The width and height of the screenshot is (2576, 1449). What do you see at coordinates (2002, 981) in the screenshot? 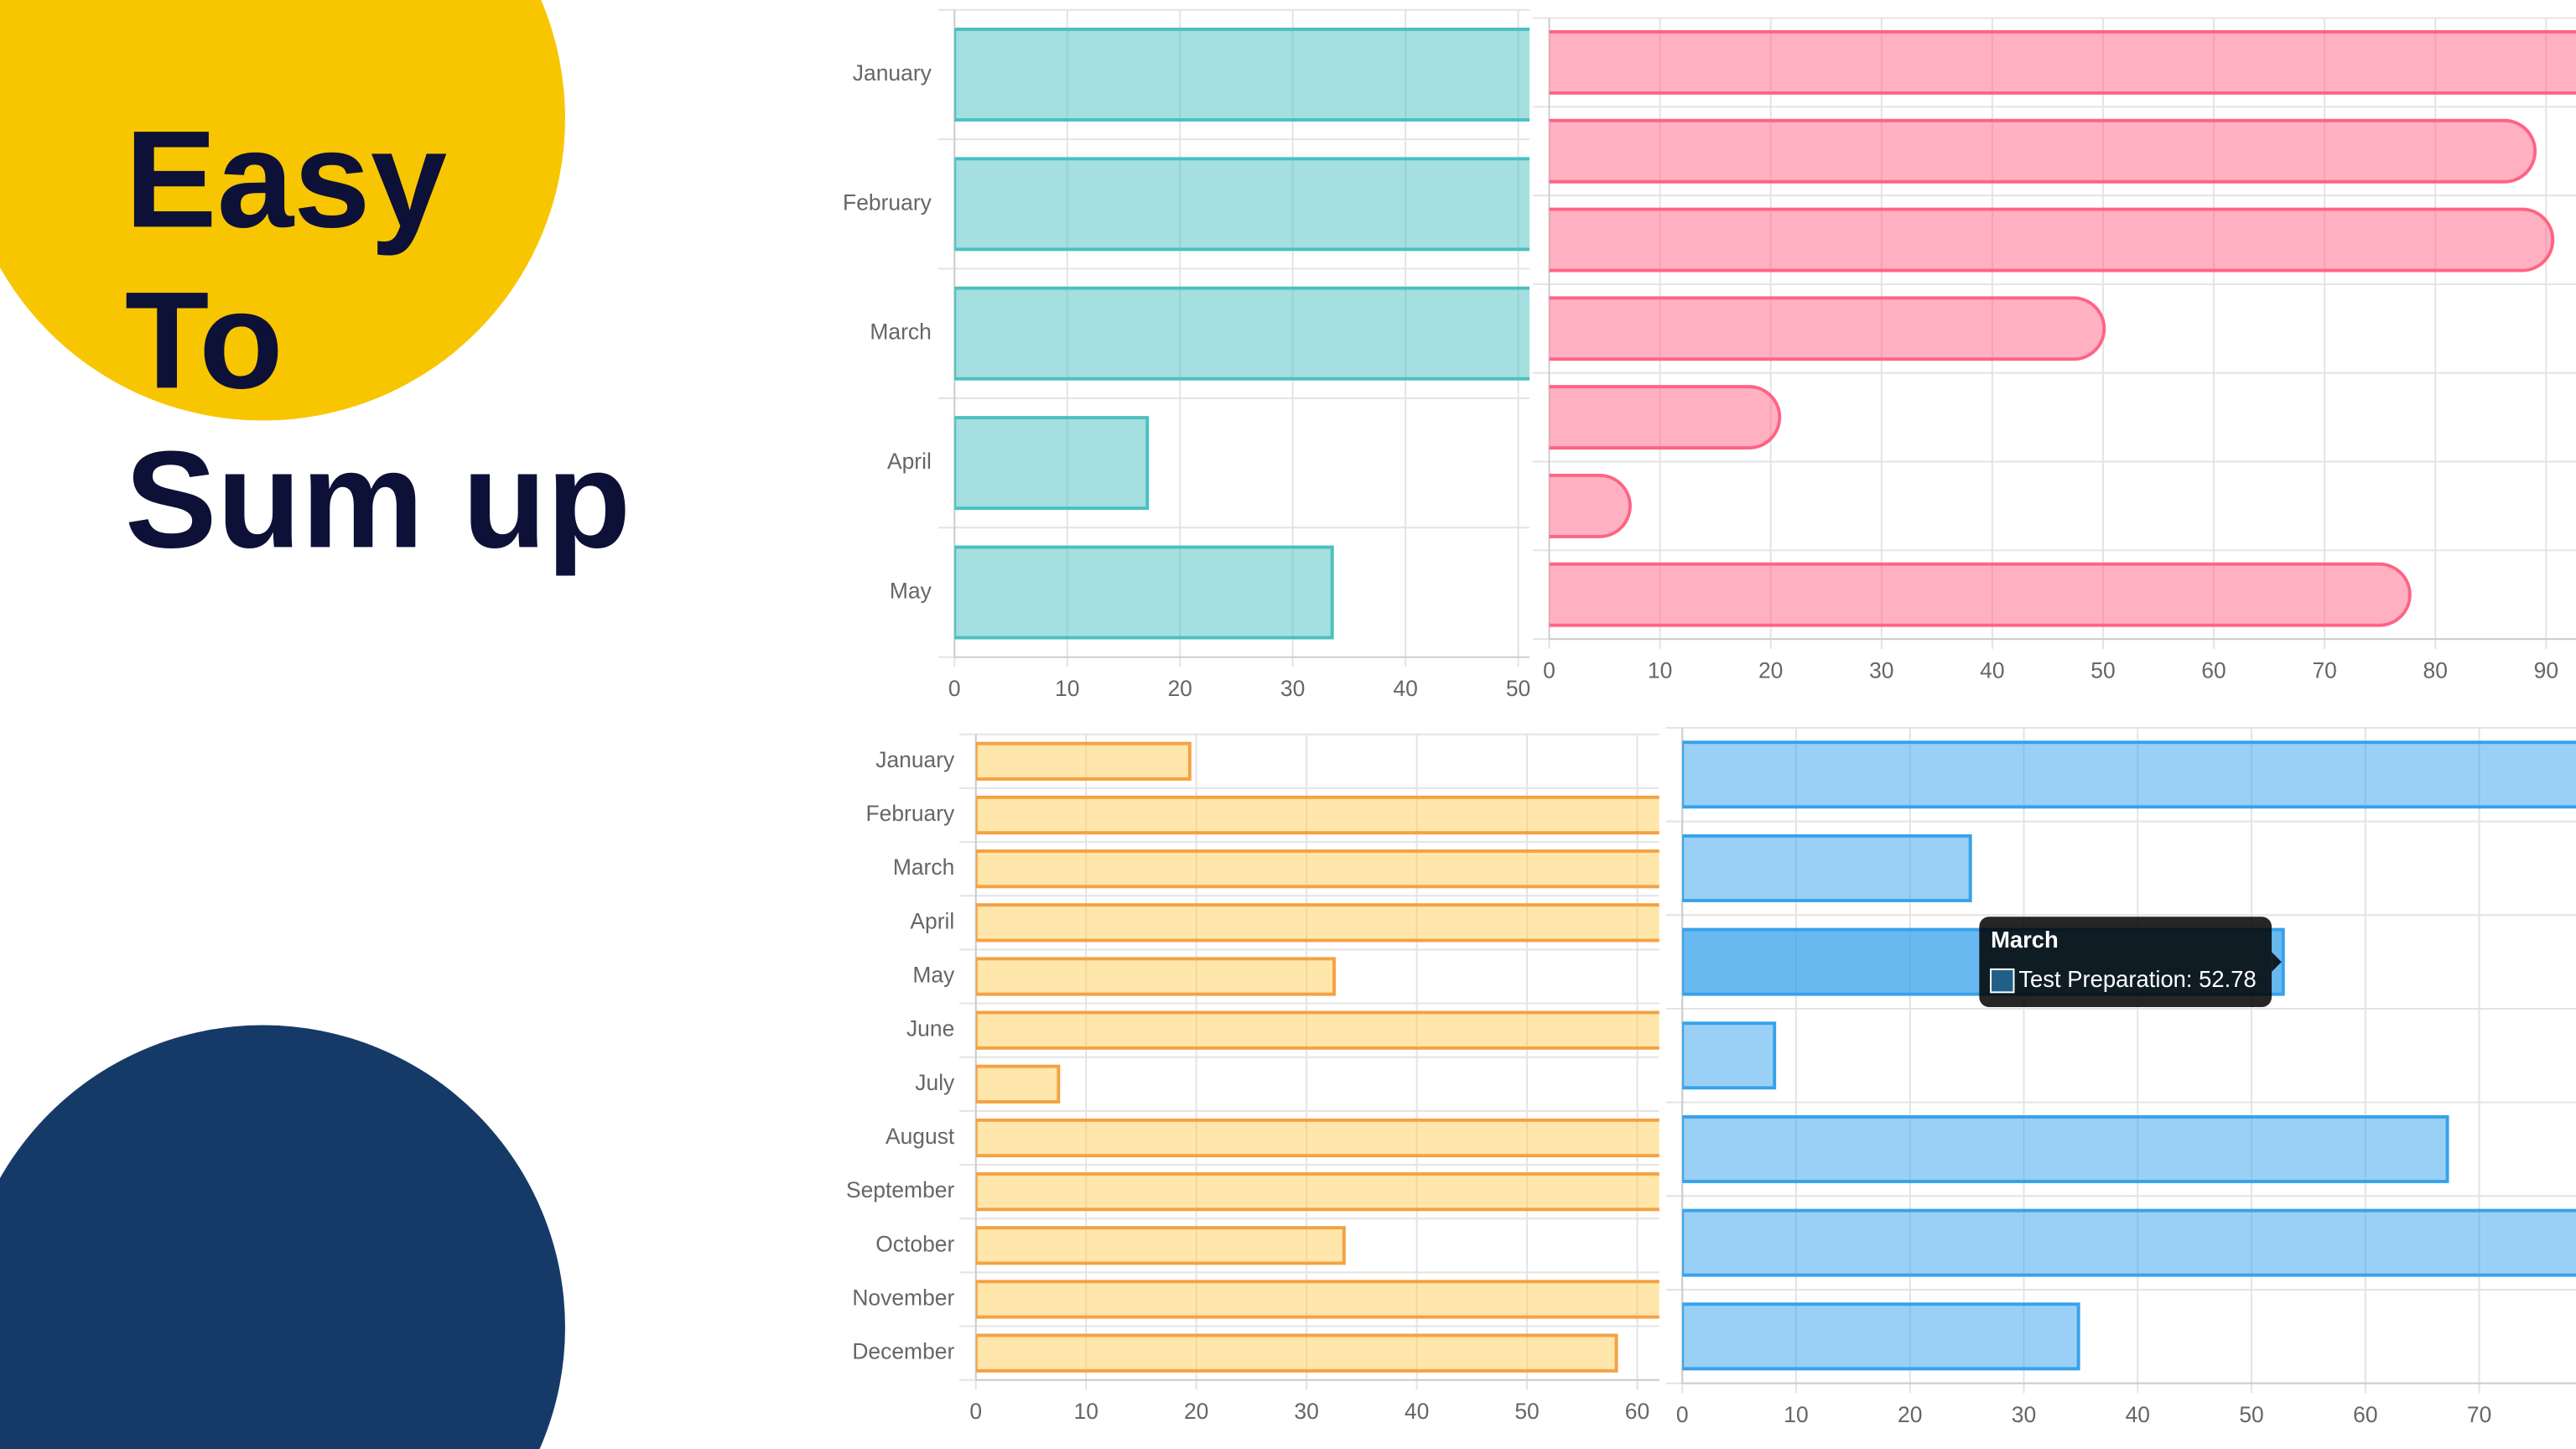
I see `tooltip-swatch` at bounding box center [2002, 981].